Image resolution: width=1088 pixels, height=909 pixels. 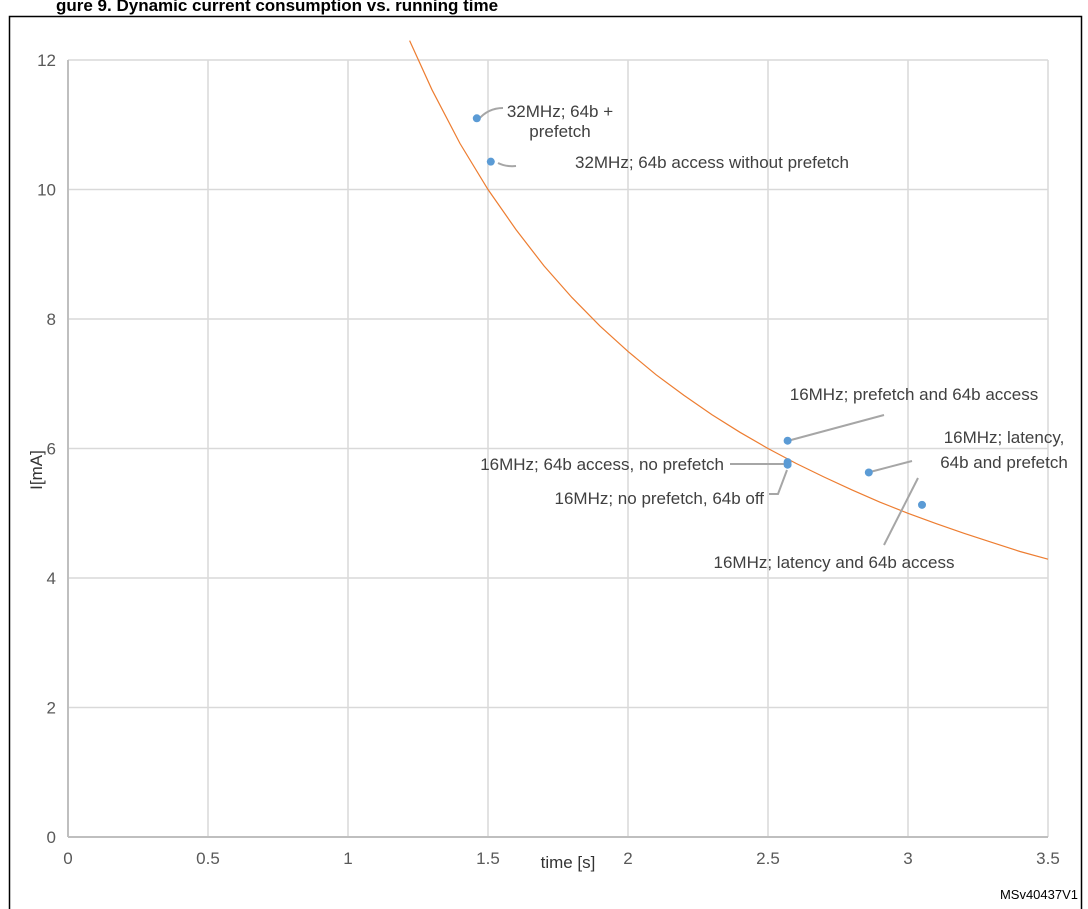 What do you see at coordinates (67, 858) in the screenshot?
I see `x-tick-label: 0` at bounding box center [67, 858].